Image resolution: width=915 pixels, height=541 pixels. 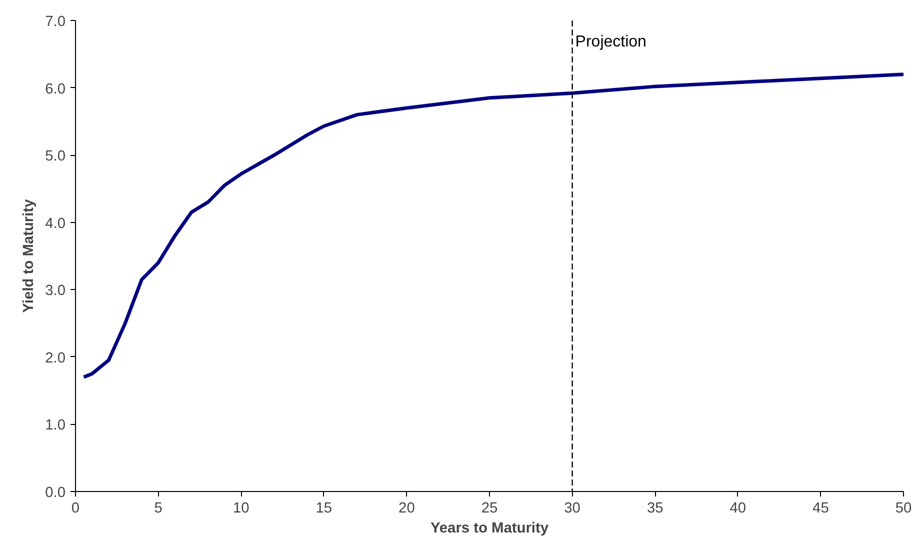 I want to click on y-tick-label: 3.0, so click(x=55, y=291).